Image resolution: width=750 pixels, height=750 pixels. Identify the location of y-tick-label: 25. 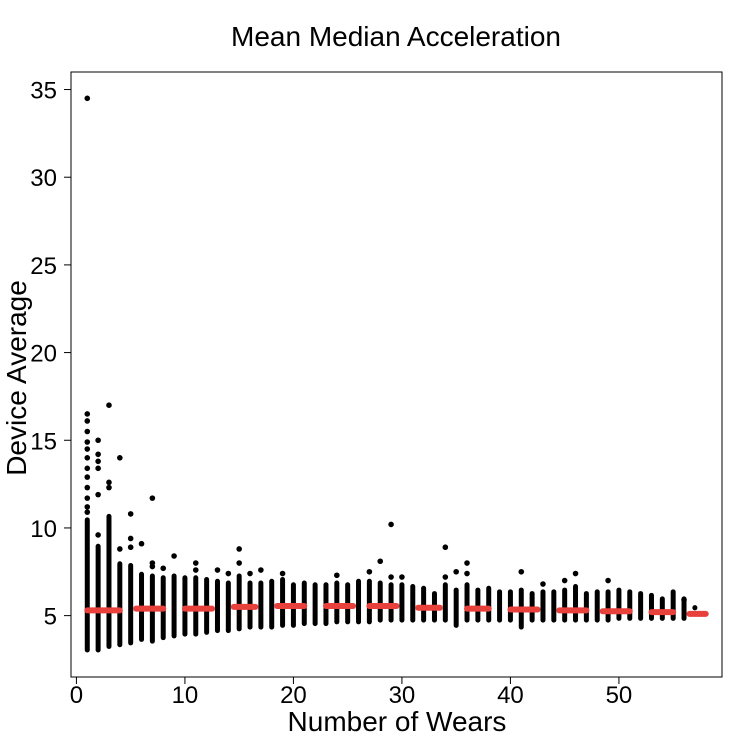
(43, 266).